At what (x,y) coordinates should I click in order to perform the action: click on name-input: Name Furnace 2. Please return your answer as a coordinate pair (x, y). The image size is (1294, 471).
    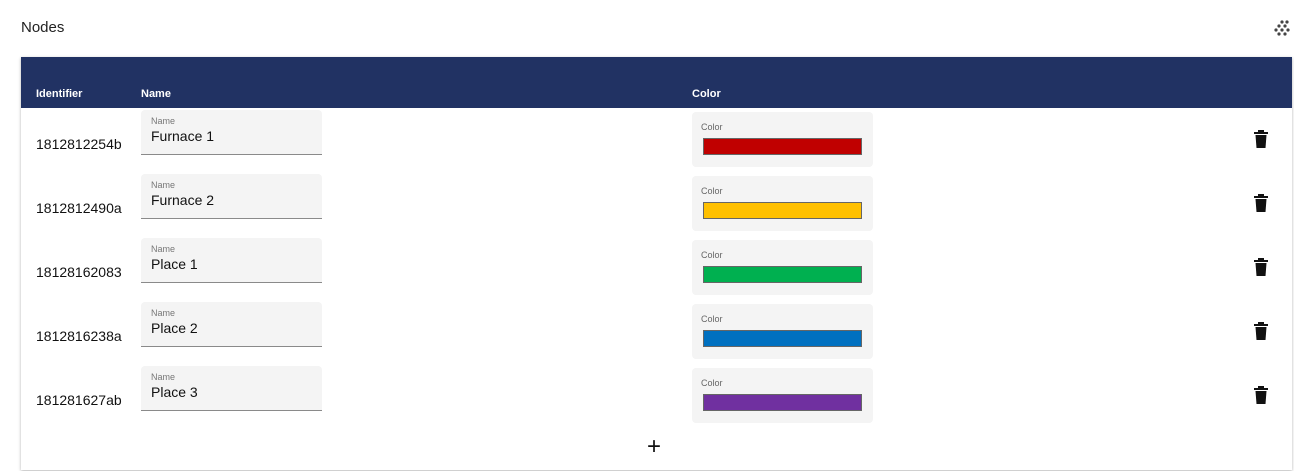
    Looking at the image, I should click on (231, 196).